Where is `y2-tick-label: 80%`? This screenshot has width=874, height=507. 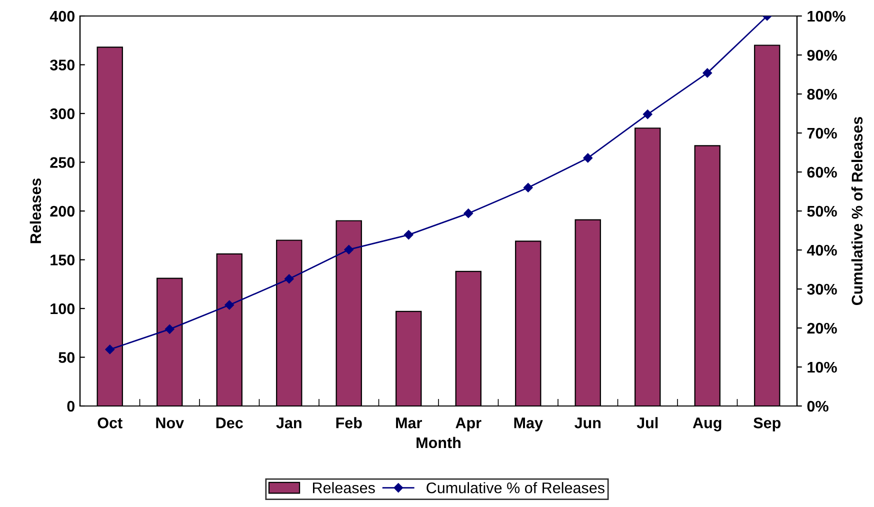 y2-tick-label: 80% is located at coordinates (822, 94).